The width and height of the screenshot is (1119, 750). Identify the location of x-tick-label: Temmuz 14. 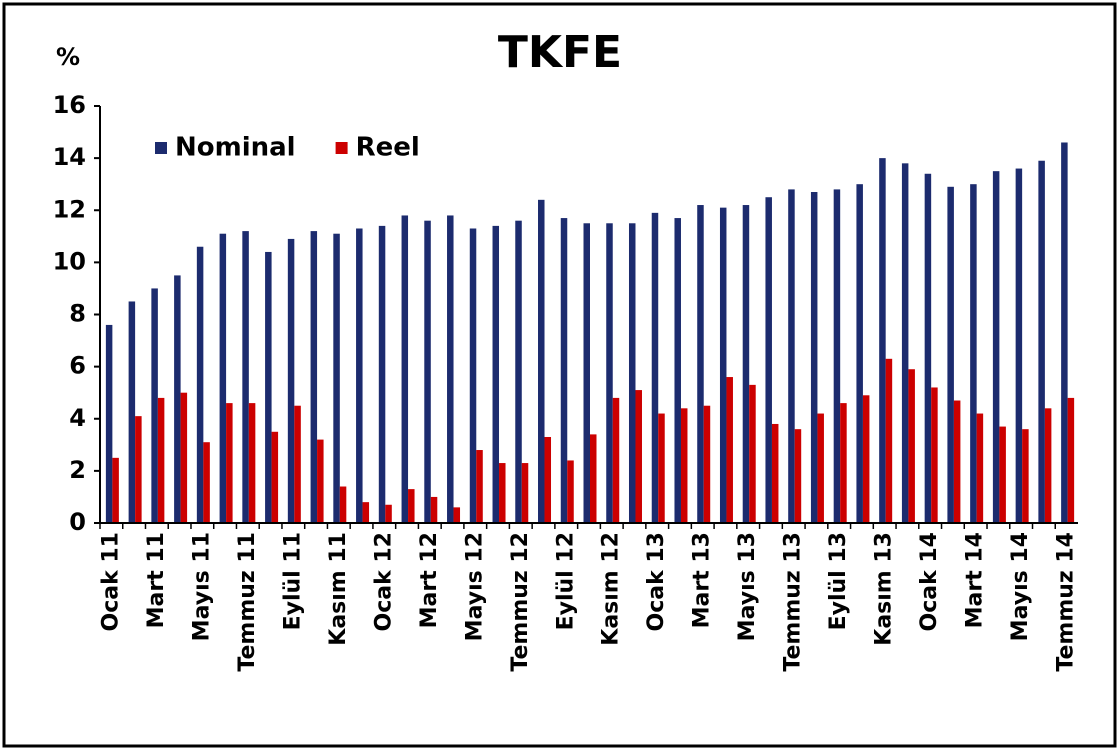
(1066, 602).